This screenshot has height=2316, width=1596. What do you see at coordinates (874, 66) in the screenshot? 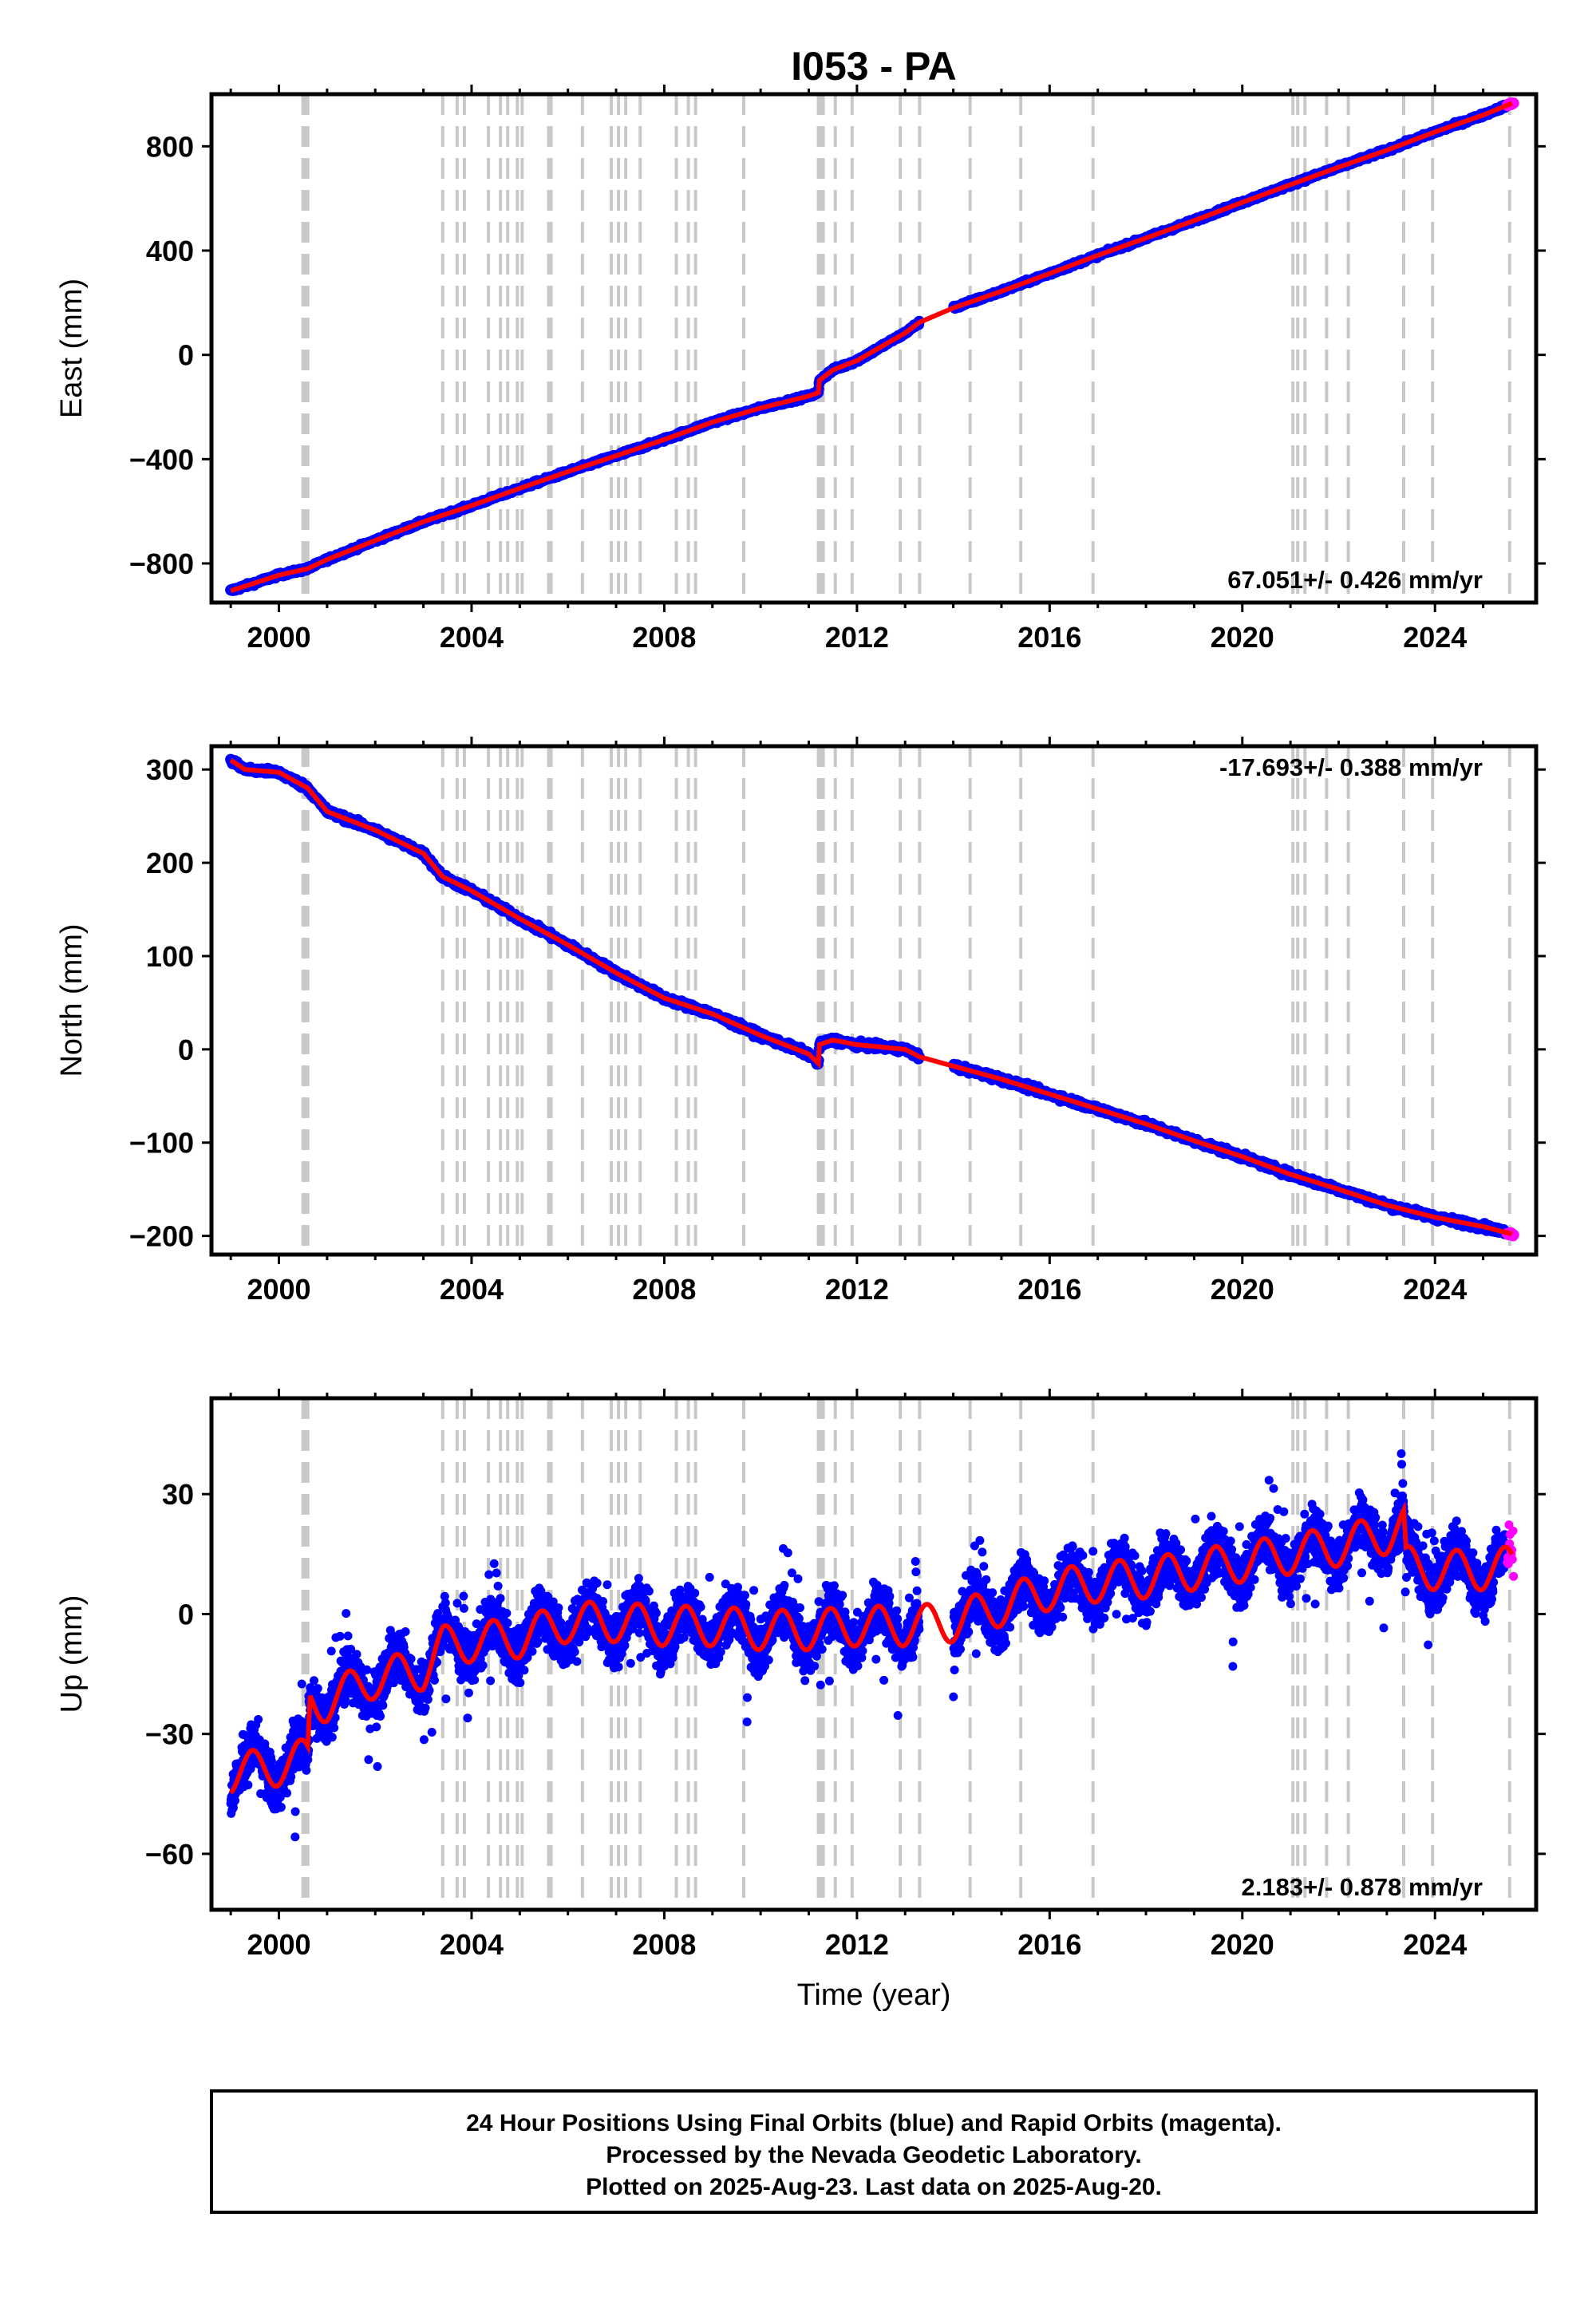
I see `figure-title: I053 - PA` at bounding box center [874, 66].